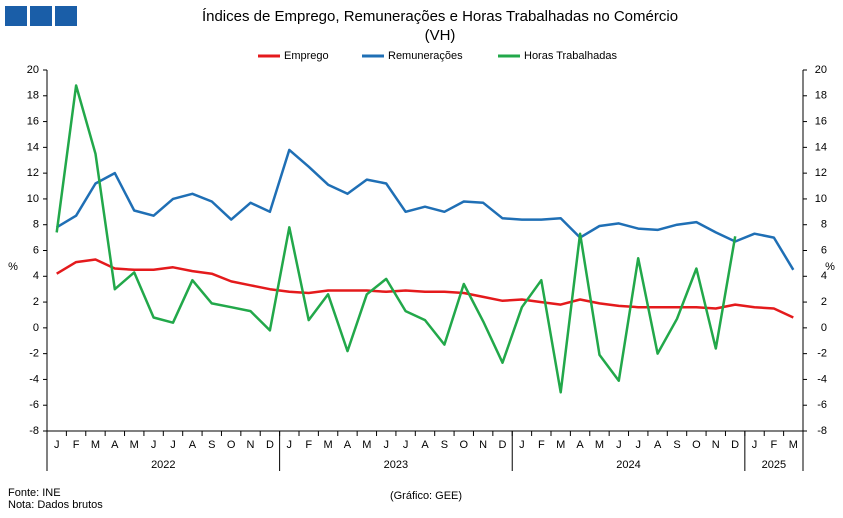 The image size is (843, 518). What do you see at coordinates (33, 121) in the screenshot?
I see `y-tick-label: 16` at bounding box center [33, 121].